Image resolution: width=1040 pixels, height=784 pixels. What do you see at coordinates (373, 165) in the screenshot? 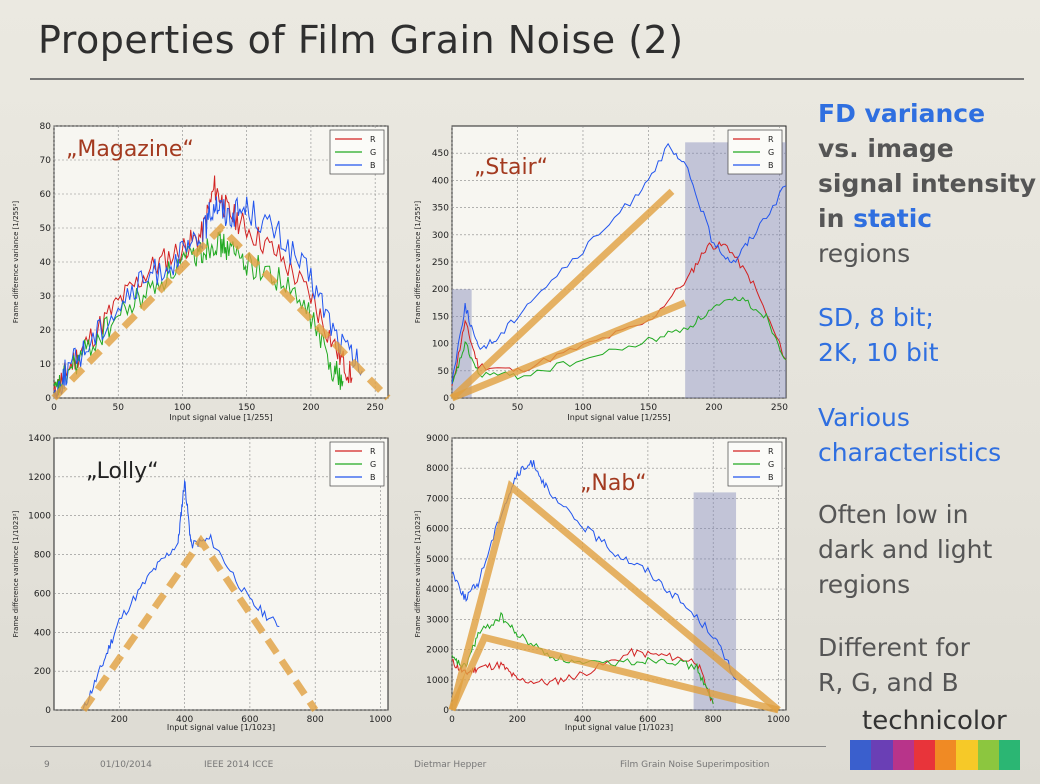
I see `legend-label-b: B` at bounding box center [373, 165].